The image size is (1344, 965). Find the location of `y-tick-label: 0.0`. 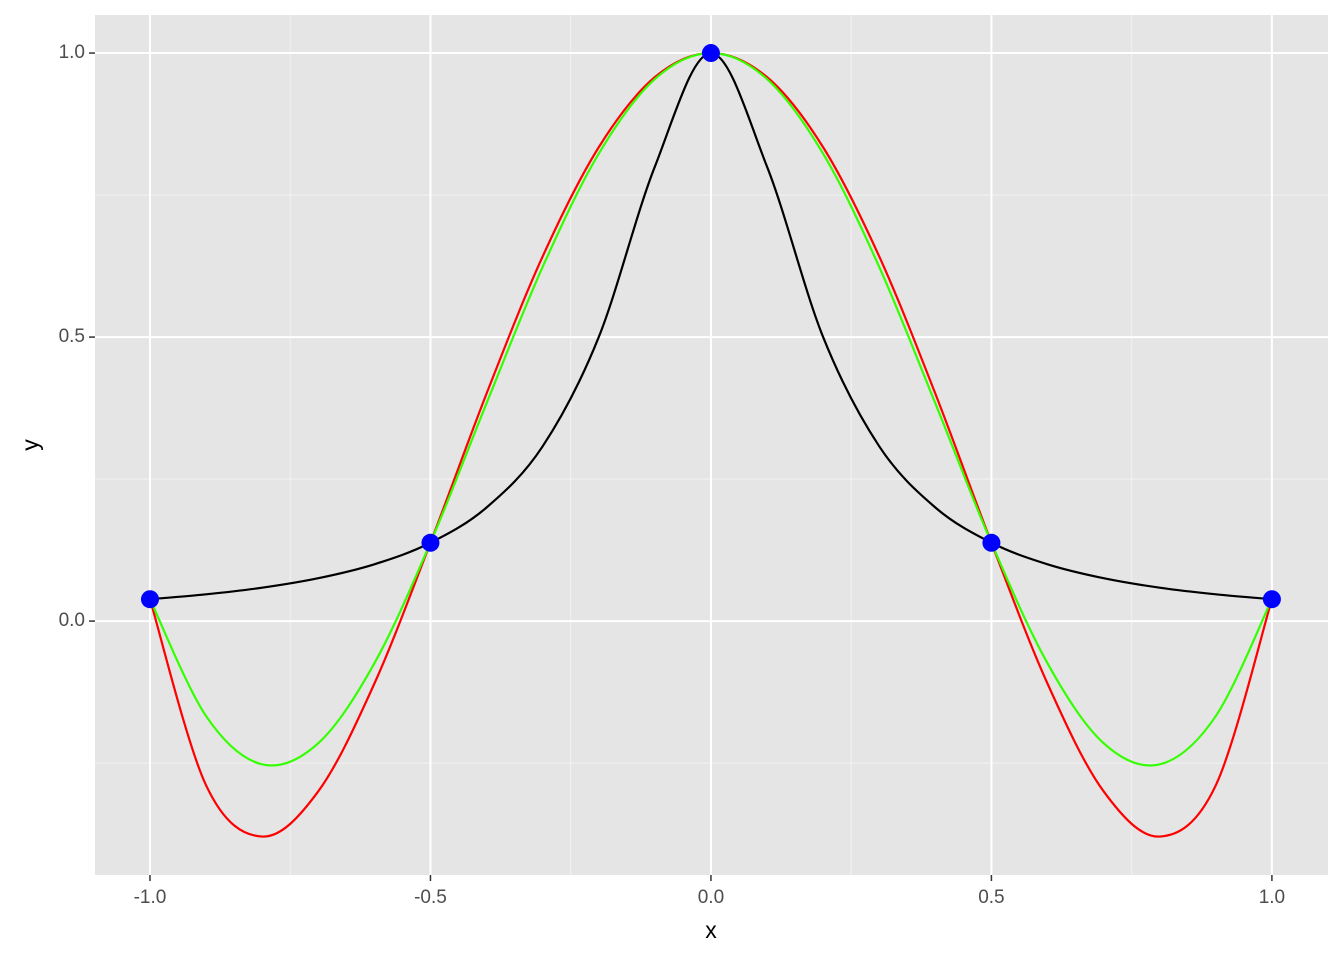

y-tick-label: 0.0 is located at coordinates (72, 620).